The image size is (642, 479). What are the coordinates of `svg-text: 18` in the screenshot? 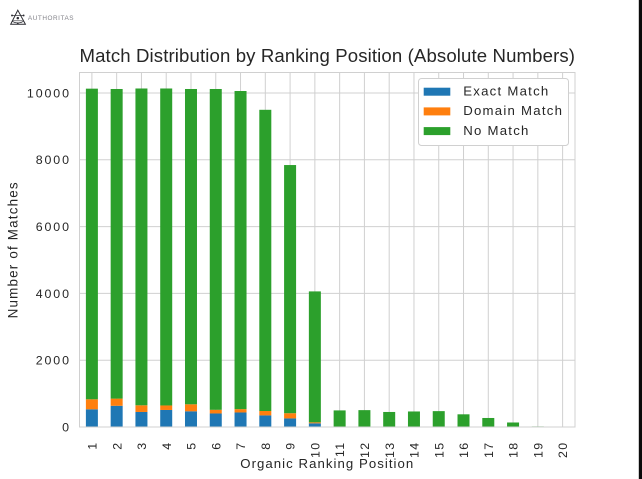 It's located at (514, 449).